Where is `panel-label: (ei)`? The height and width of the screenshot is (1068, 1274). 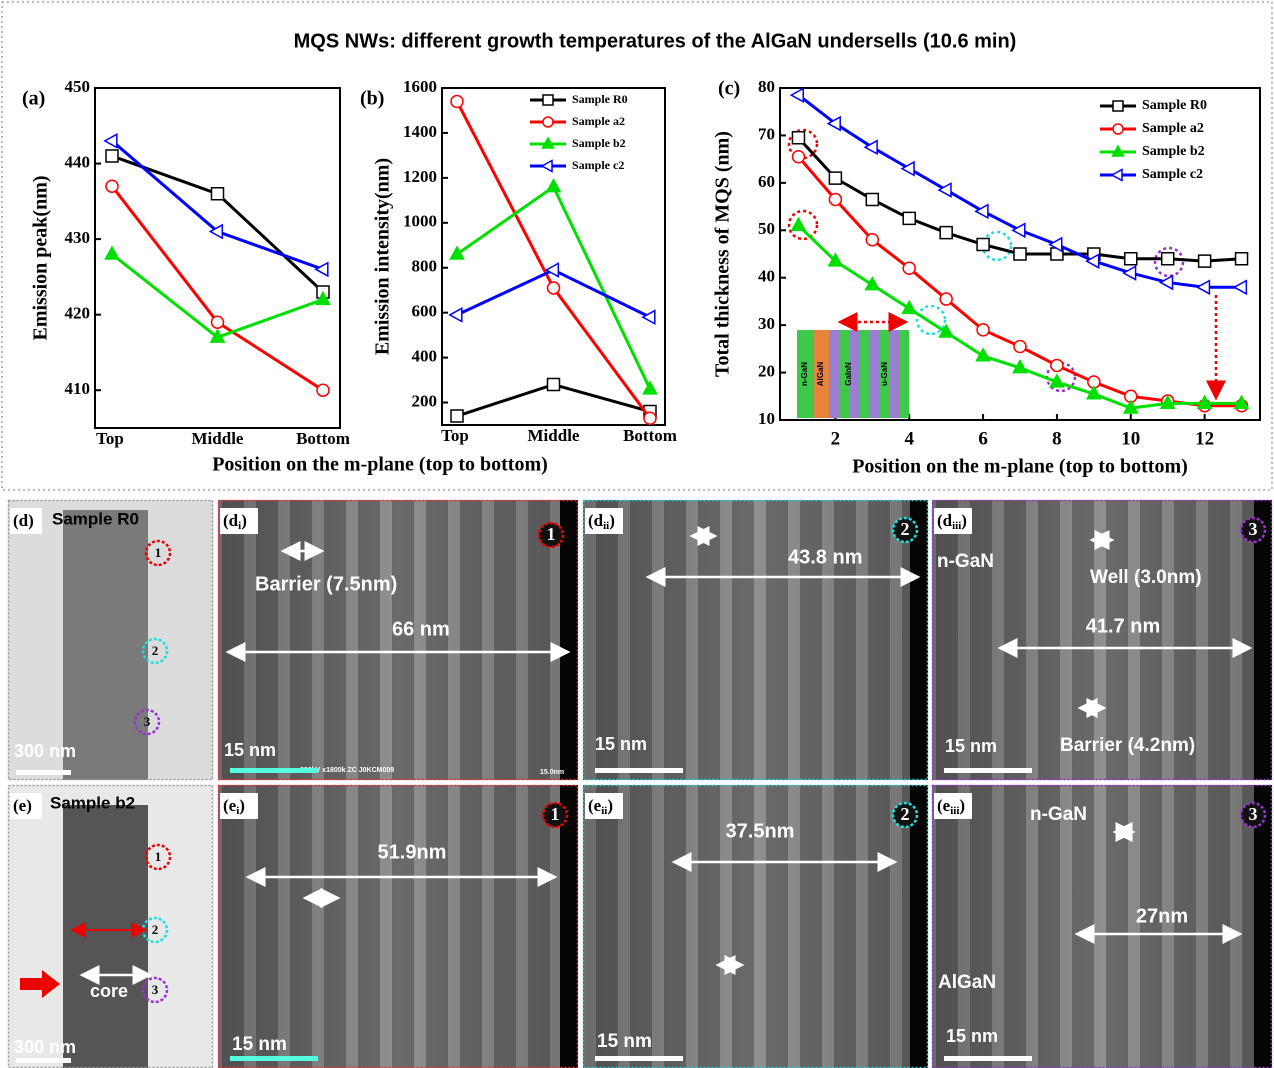 panel-label: (ei) is located at coordinates (234, 806).